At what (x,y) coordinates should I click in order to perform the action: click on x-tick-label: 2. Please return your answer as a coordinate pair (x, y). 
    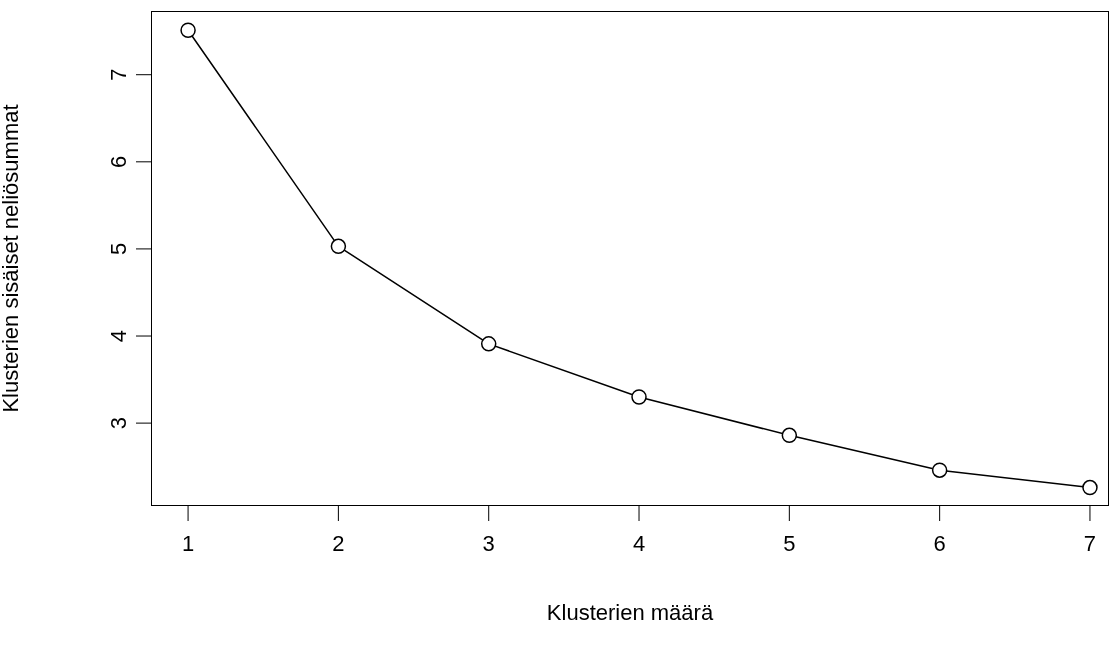
    Looking at the image, I should click on (338, 543).